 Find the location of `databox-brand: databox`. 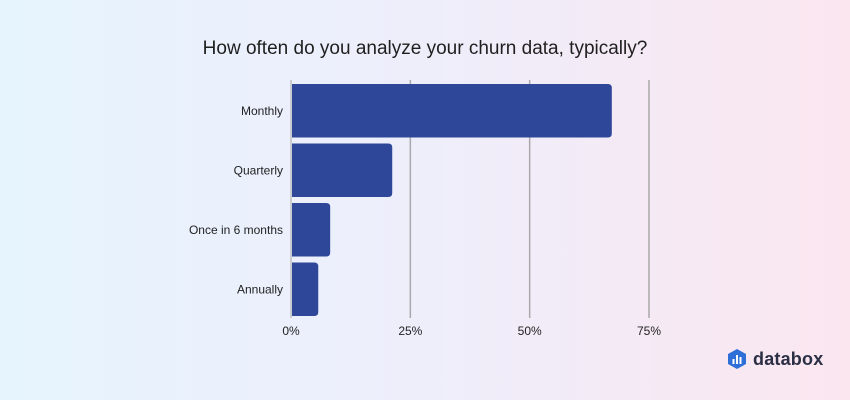

databox-brand: databox is located at coordinates (775, 359).